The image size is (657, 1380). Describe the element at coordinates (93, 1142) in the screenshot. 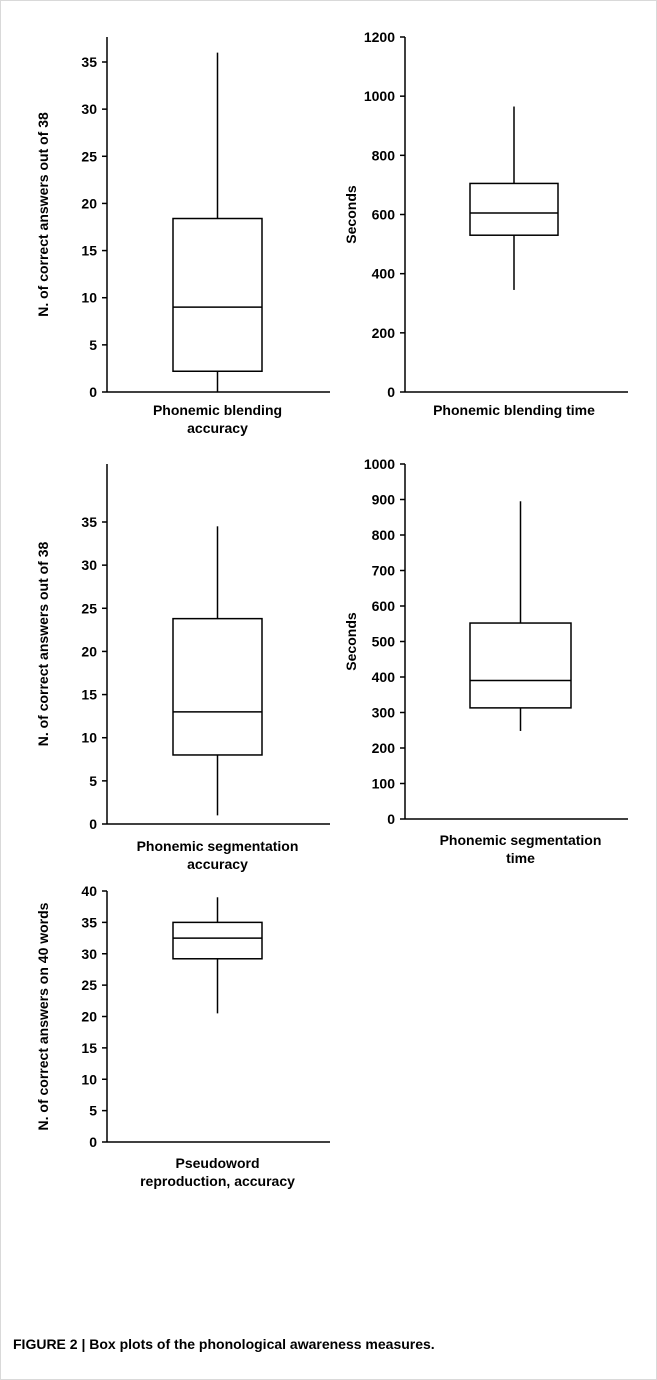

I see `chart-5-y-tick-label: 0` at that location.